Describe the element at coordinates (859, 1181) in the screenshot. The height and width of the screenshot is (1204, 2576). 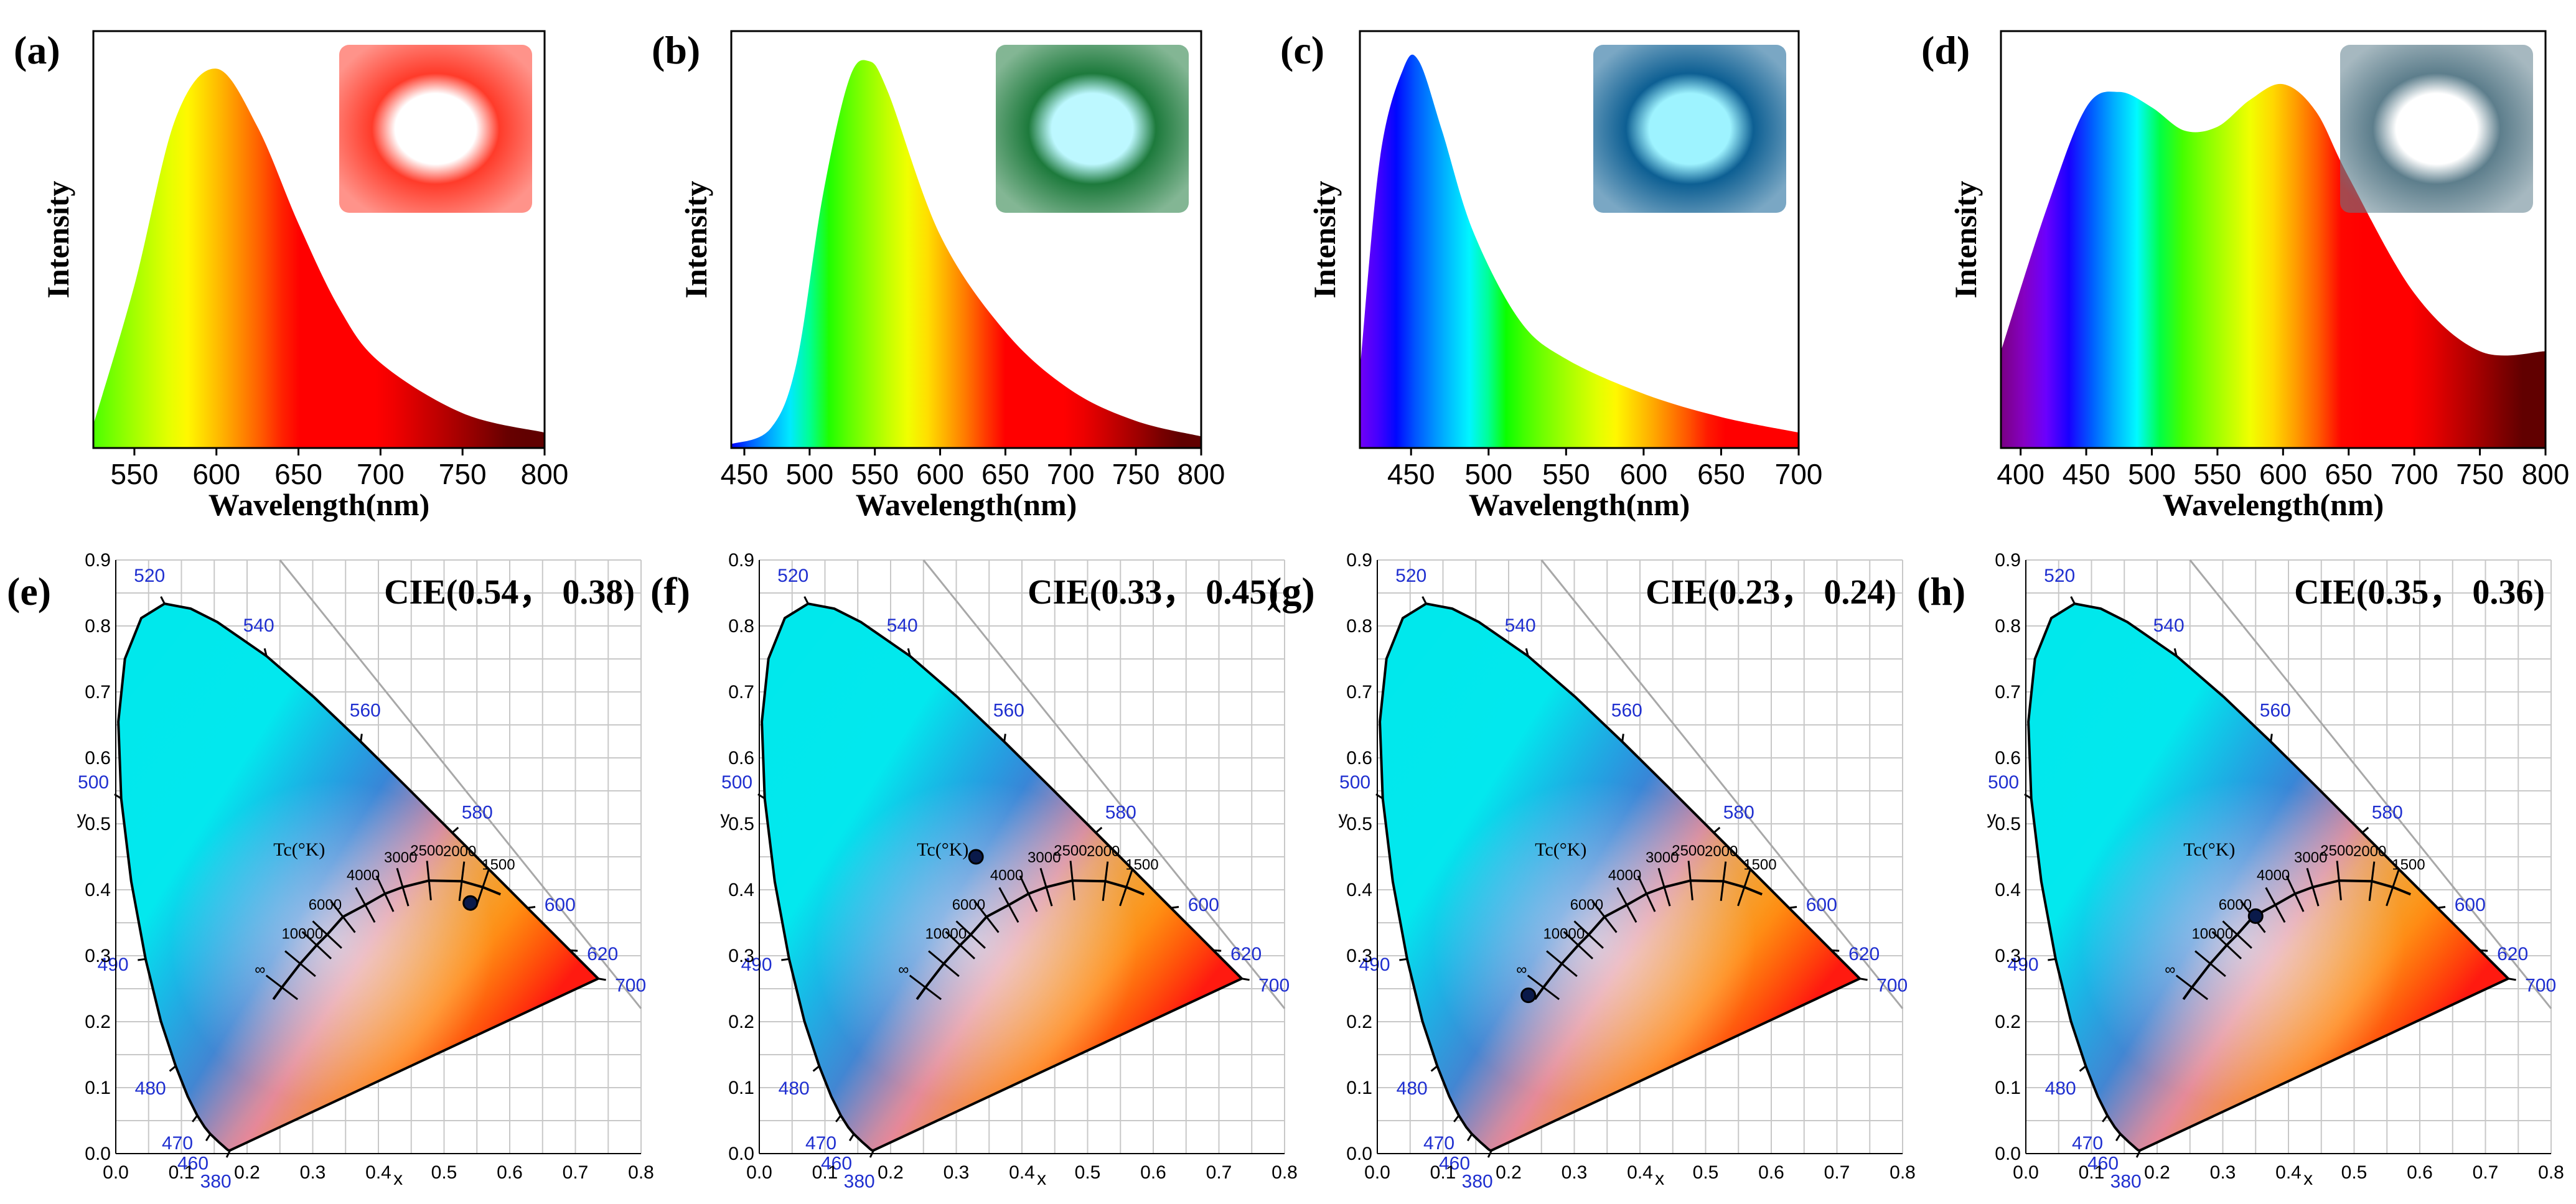
I see `wavelength-label: 380` at that location.